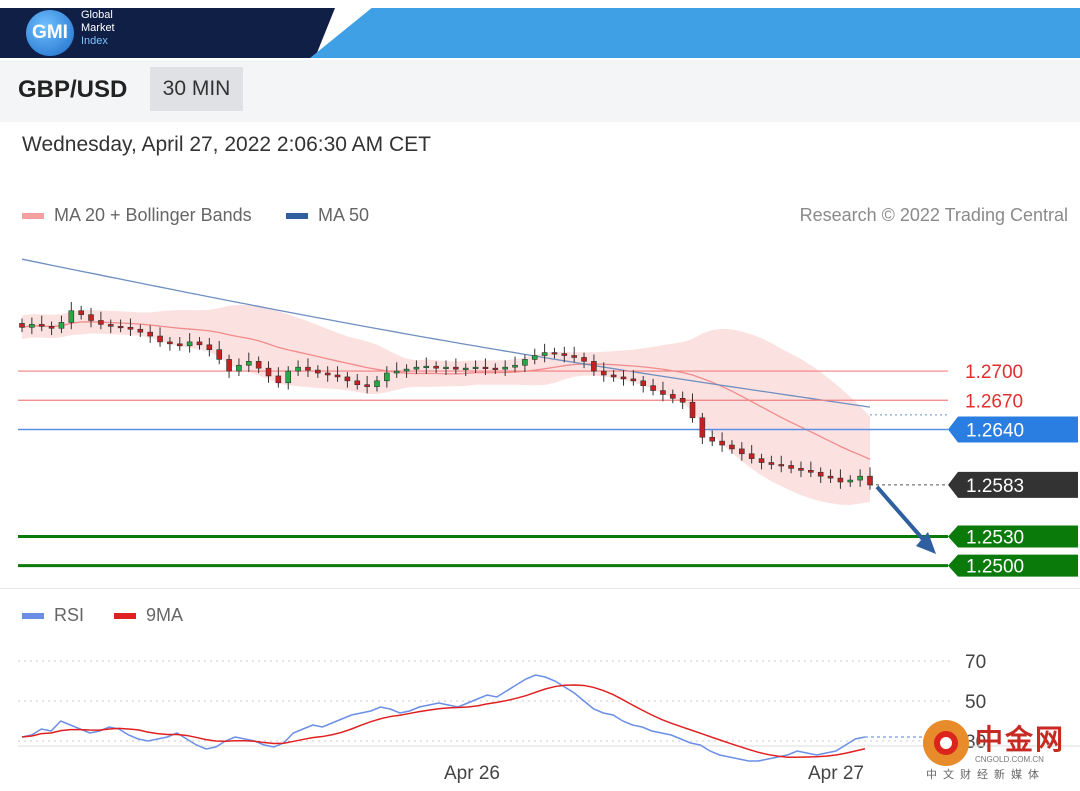 This screenshot has height=791, width=1080. Describe the element at coordinates (69, 615) in the screenshot. I see `legend-rsi-label: RSI` at that location.